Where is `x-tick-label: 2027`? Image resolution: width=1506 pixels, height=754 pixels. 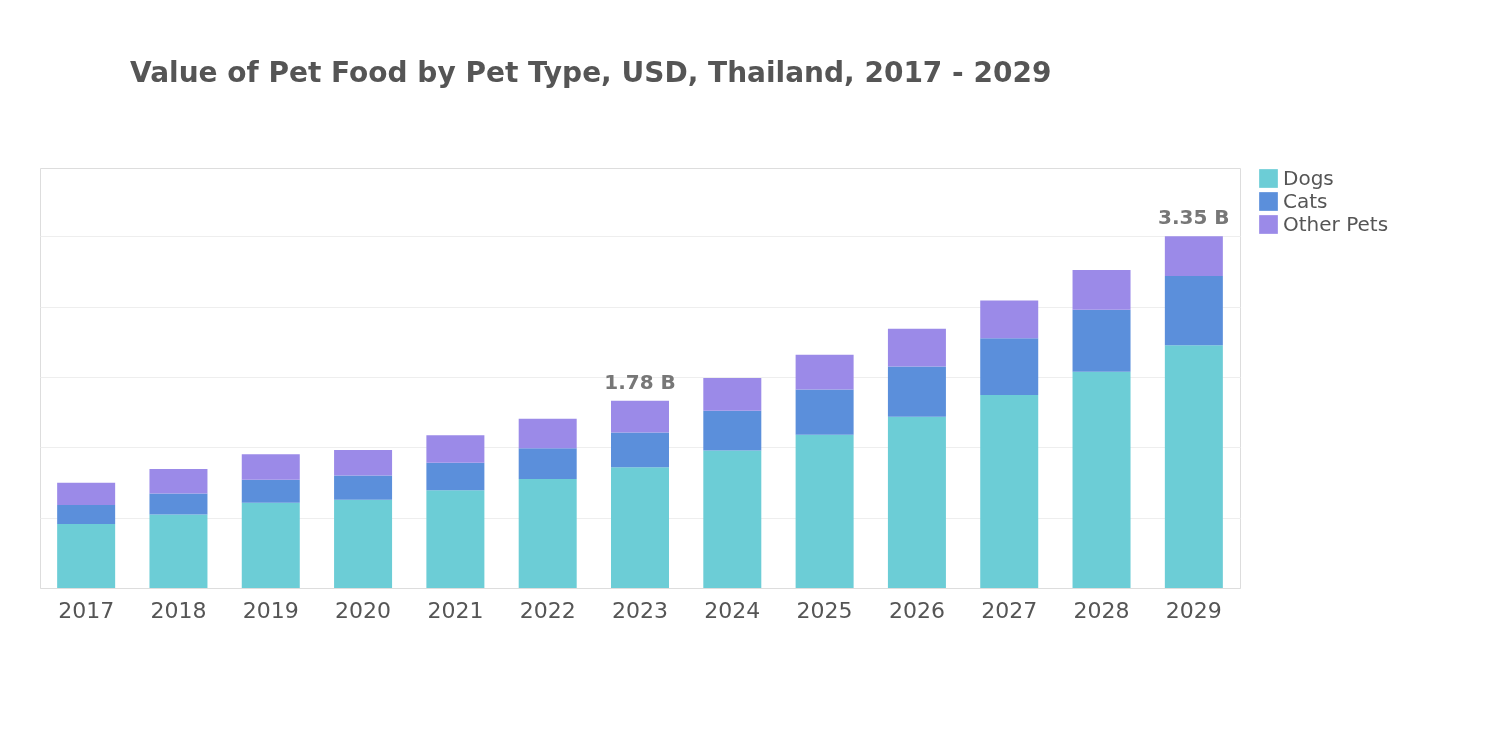
x-tick-label: 2027 is located at coordinates (1009, 610).